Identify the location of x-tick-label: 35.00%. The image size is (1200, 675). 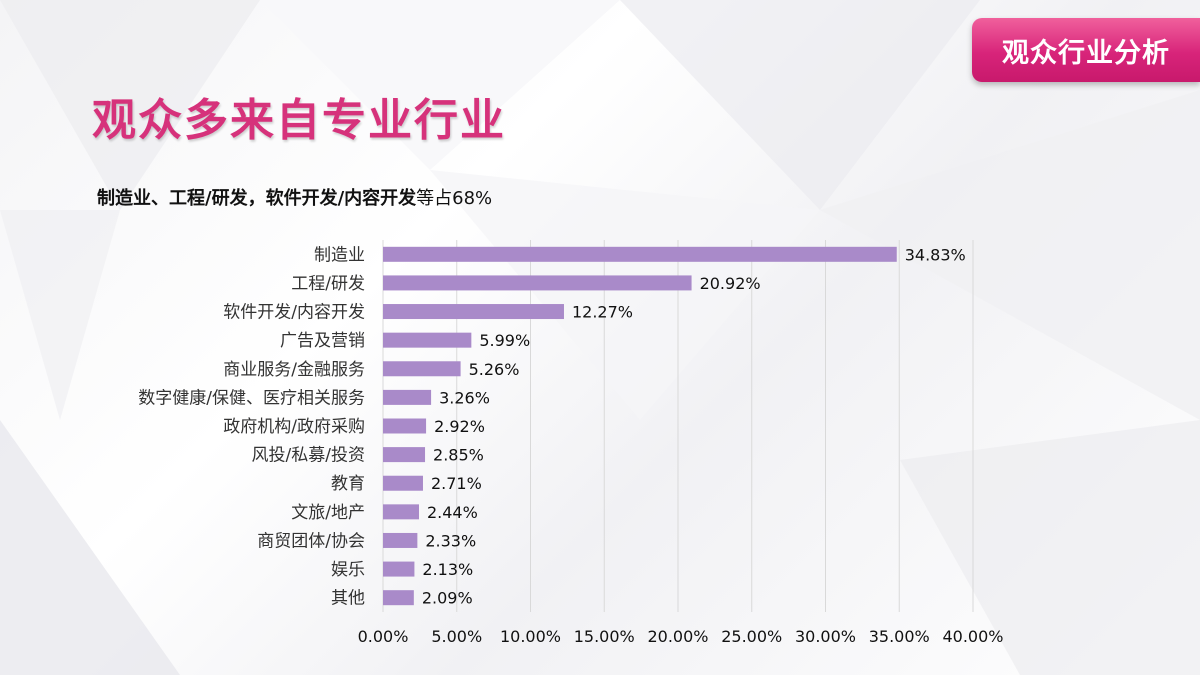
(899, 636).